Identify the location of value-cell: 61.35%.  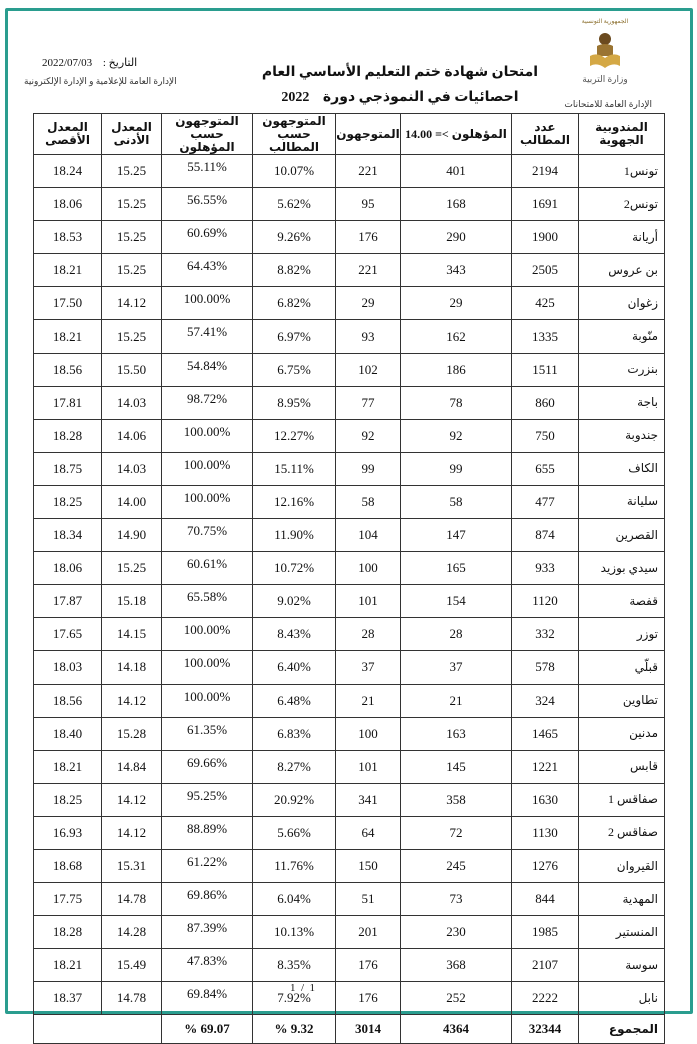
(207, 733).